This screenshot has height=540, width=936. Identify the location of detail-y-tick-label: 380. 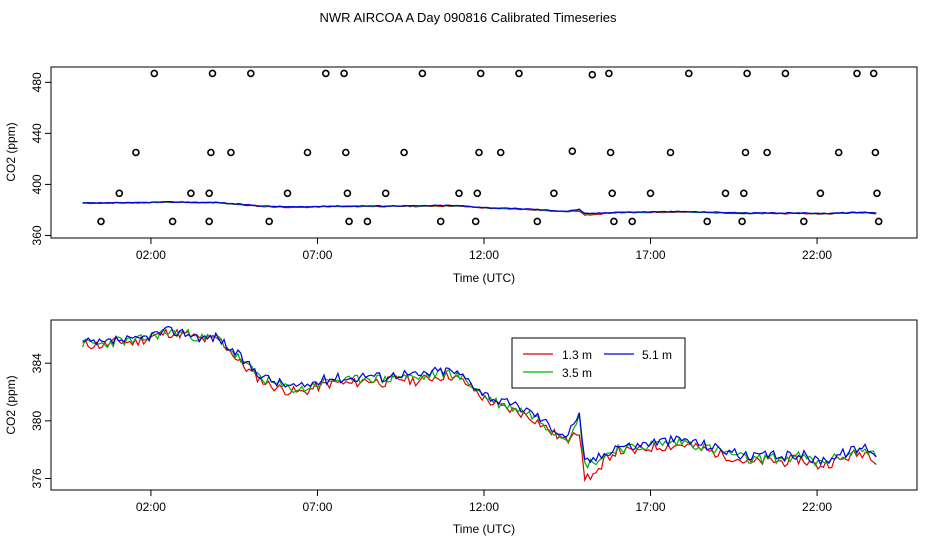
(37, 421).